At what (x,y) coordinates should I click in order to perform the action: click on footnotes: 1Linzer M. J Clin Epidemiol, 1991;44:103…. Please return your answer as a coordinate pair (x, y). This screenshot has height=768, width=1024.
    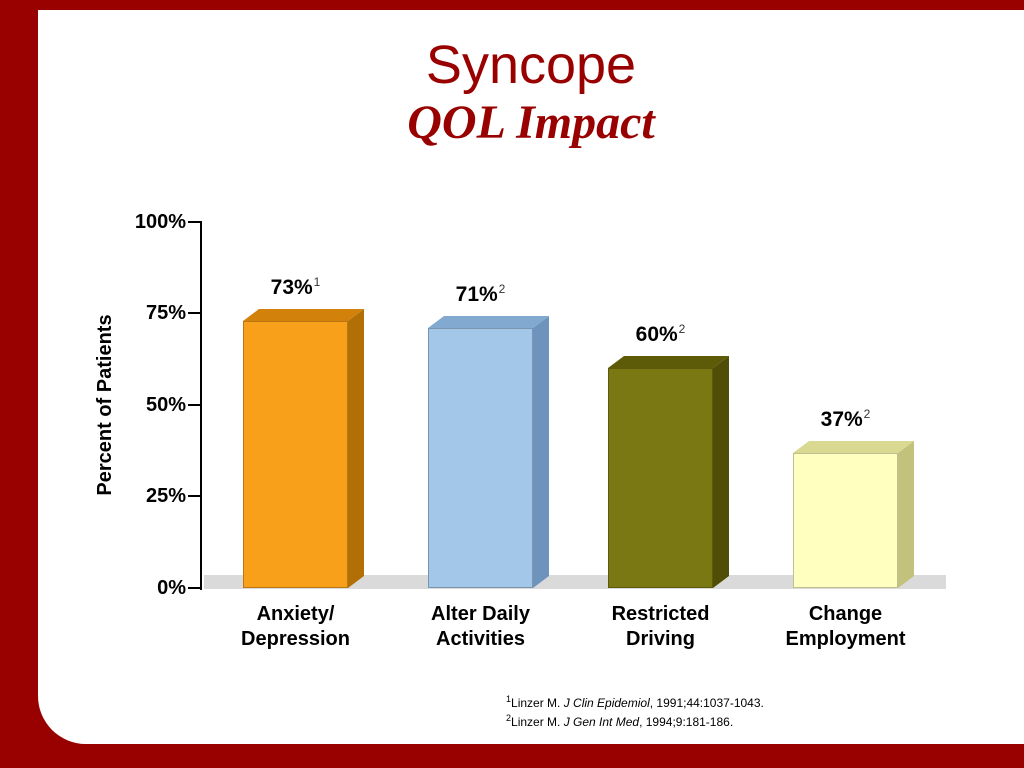
    Looking at the image, I should click on (635, 711).